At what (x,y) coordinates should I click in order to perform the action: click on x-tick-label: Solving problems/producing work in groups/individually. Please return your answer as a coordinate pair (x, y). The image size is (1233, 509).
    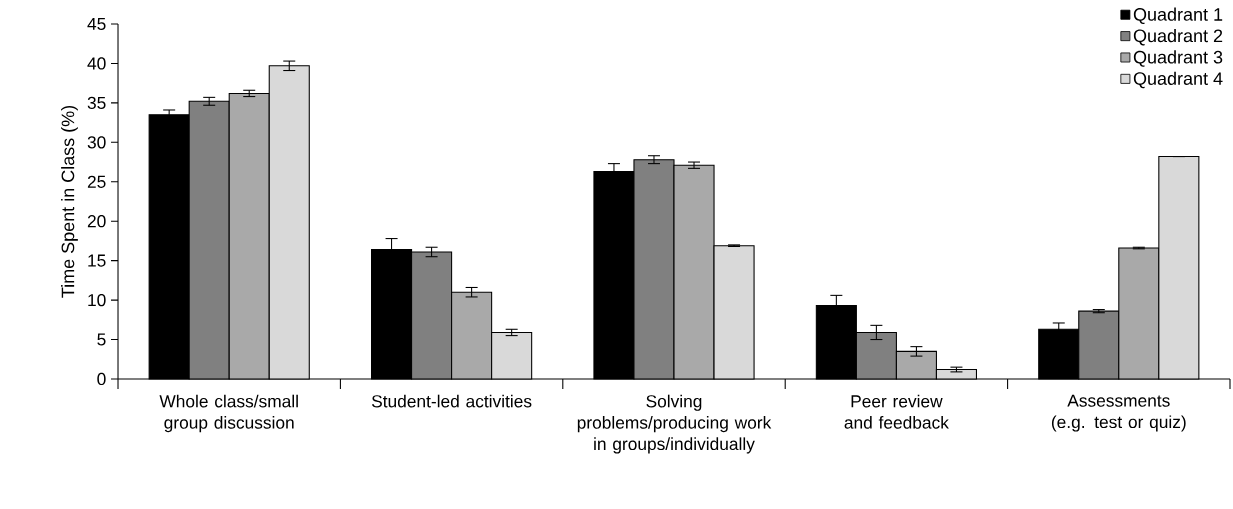
    Looking at the image, I should click on (674, 424).